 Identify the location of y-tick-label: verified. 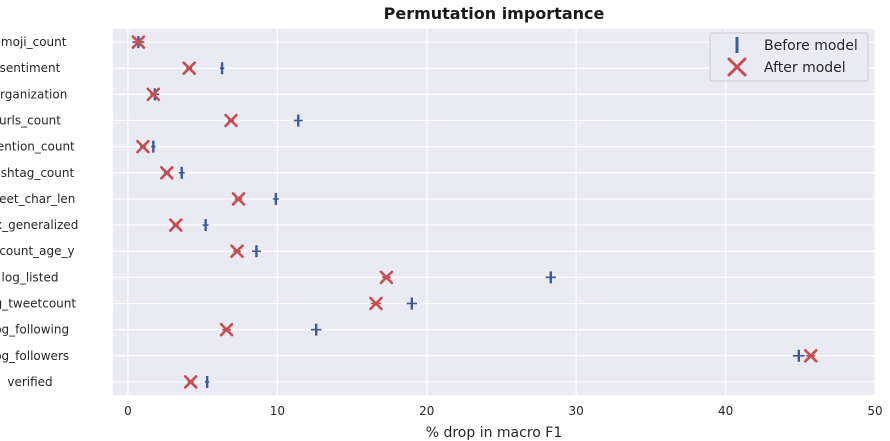
(29, 382).